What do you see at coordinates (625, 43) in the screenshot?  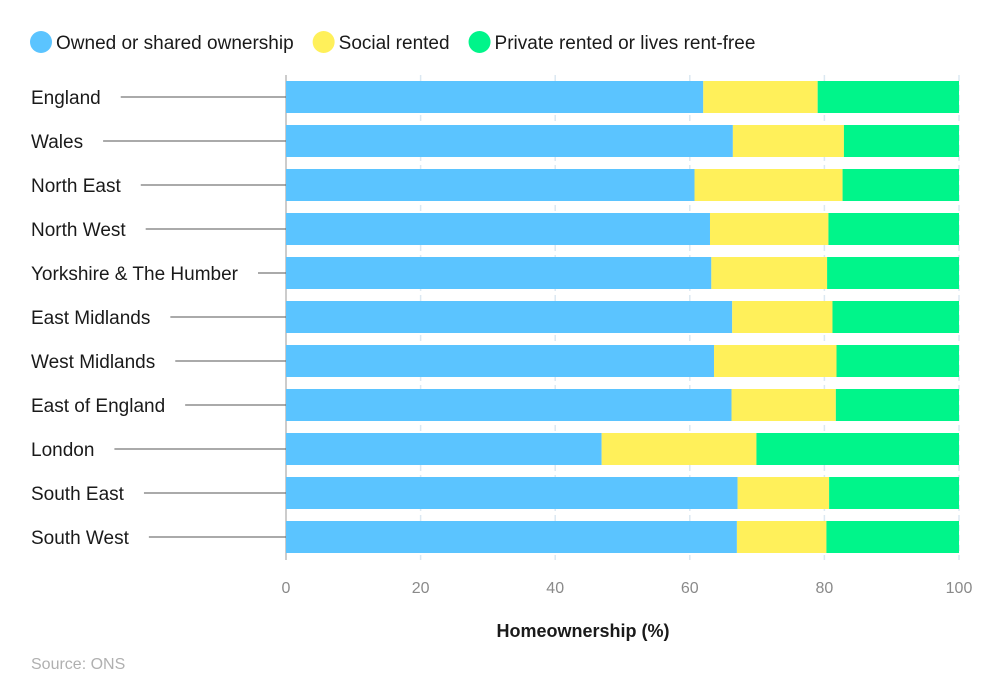 I see `legend-label: Private rented or lives rent-free` at bounding box center [625, 43].